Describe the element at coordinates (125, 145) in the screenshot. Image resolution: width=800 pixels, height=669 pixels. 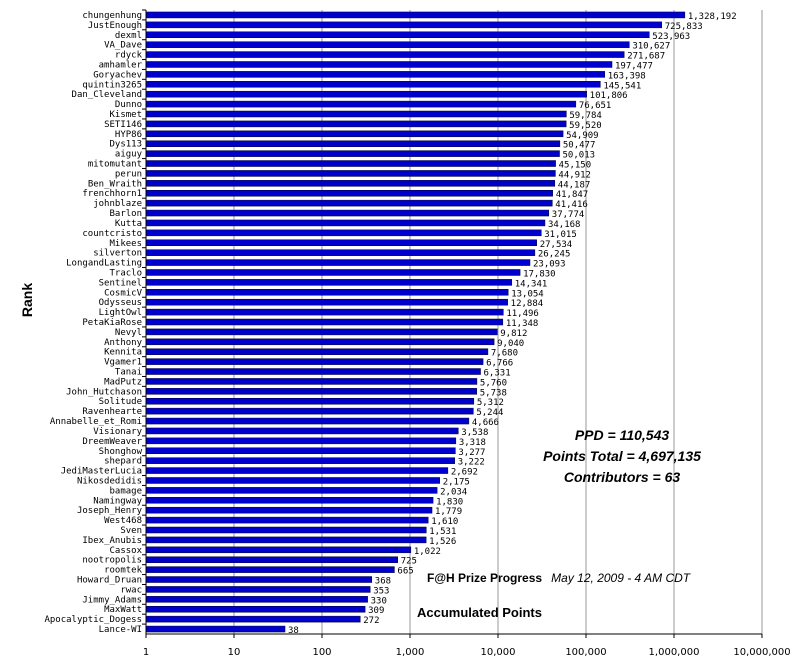
I see `category-label: Dys113` at that location.